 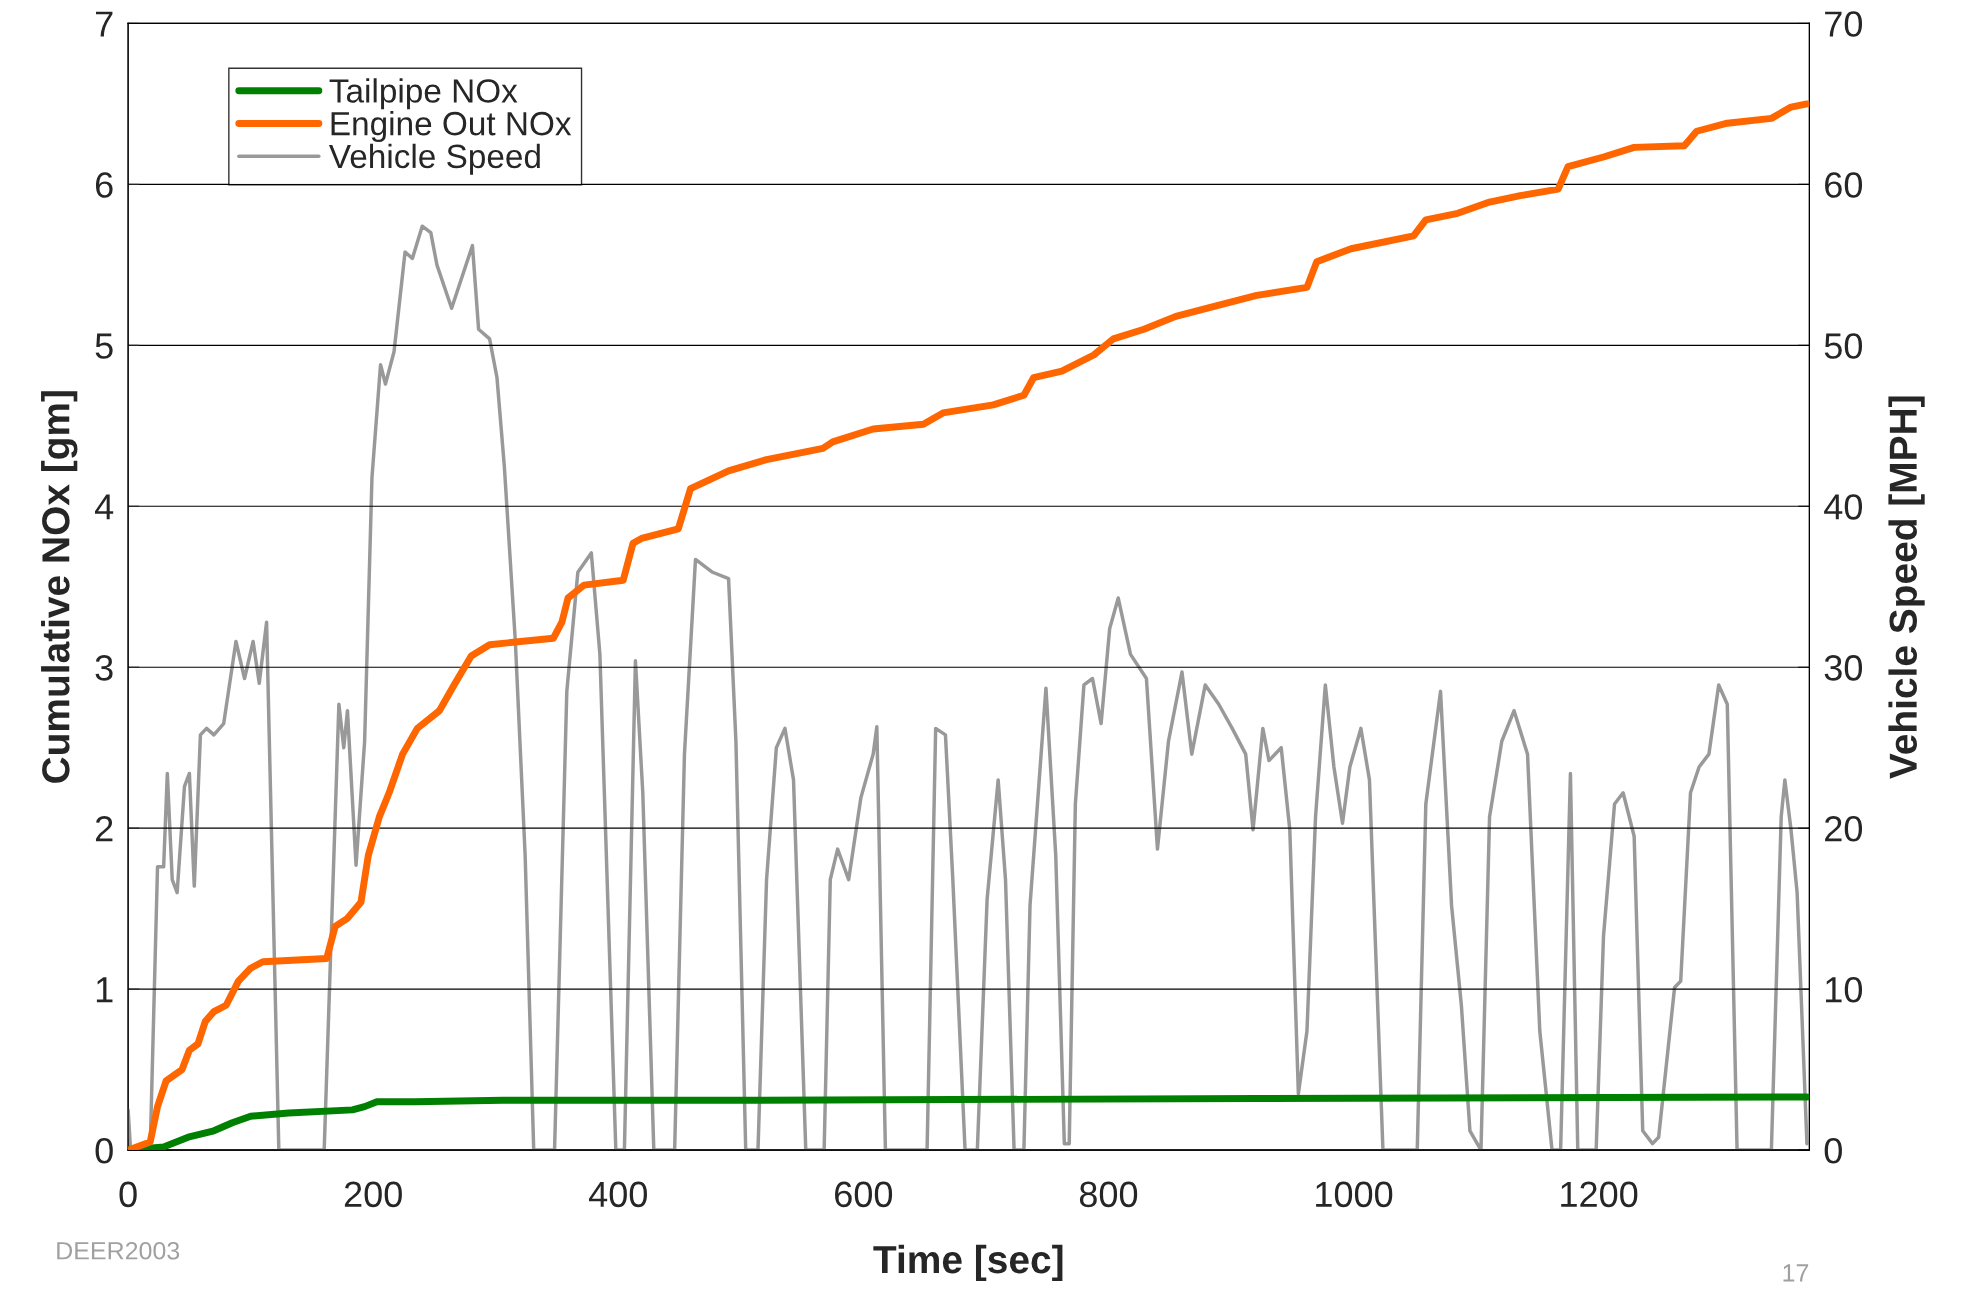 I want to click on y-tick-label: 2, so click(x=104, y=829).